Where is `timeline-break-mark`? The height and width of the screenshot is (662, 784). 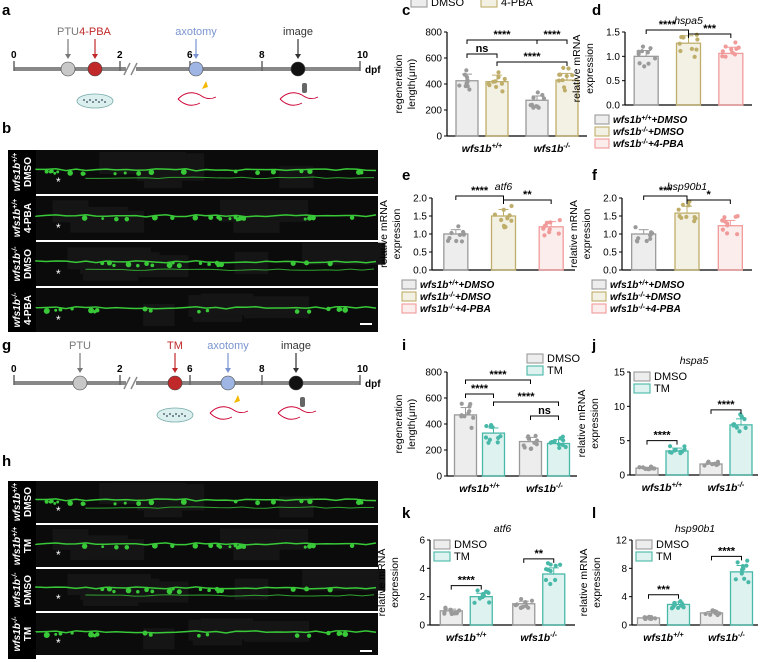
timeline-break-mark is located at coordinates (134, 69).